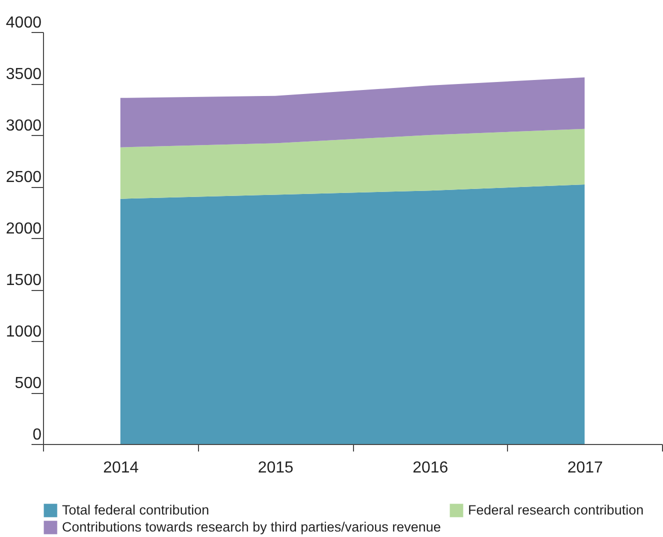 The width and height of the screenshot is (663, 537). What do you see at coordinates (136, 510) in the screenshot?
I see `legend-label: Total federal contribution` at bounding box center [136, 510].